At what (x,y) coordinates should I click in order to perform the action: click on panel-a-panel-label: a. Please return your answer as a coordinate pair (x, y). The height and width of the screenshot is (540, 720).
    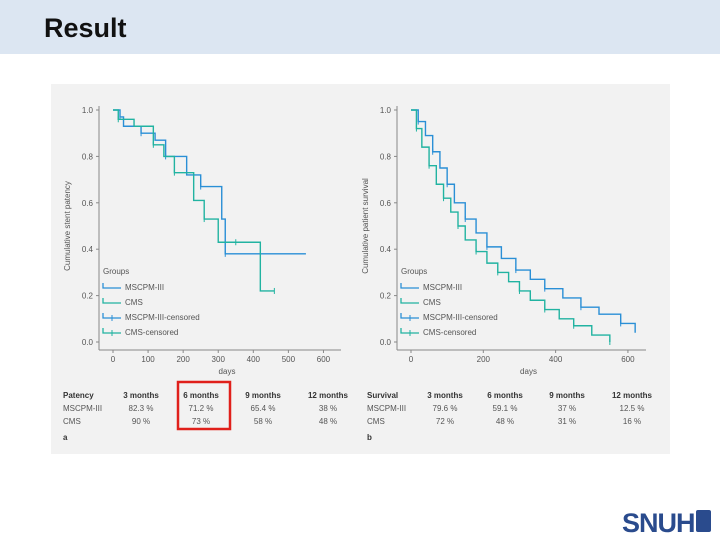
    Looking at the image, I should click on (65, 437).